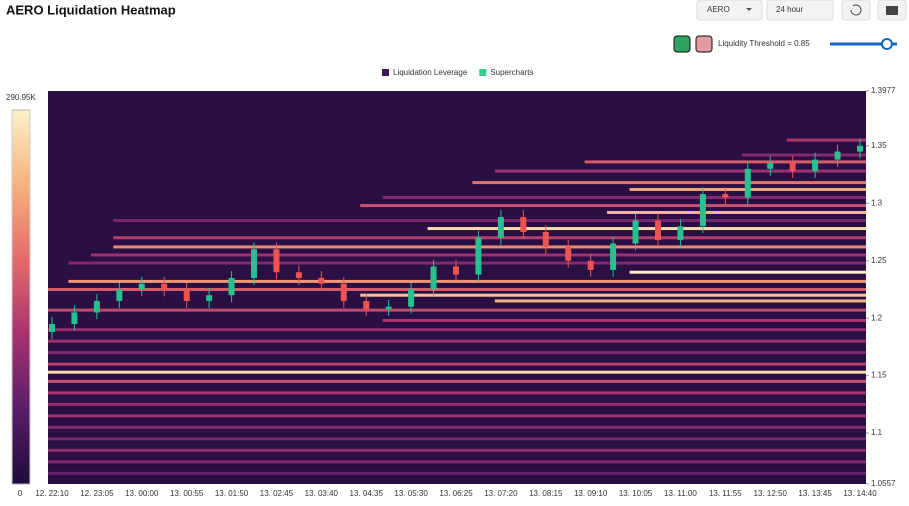 Image resolution: width=909 pixels, height=506 pixels. What do you see at coordinates (815, 493) in the screenshot?
I see `x-tick-label: 13. 13:45` at bounding box center [815, 493].